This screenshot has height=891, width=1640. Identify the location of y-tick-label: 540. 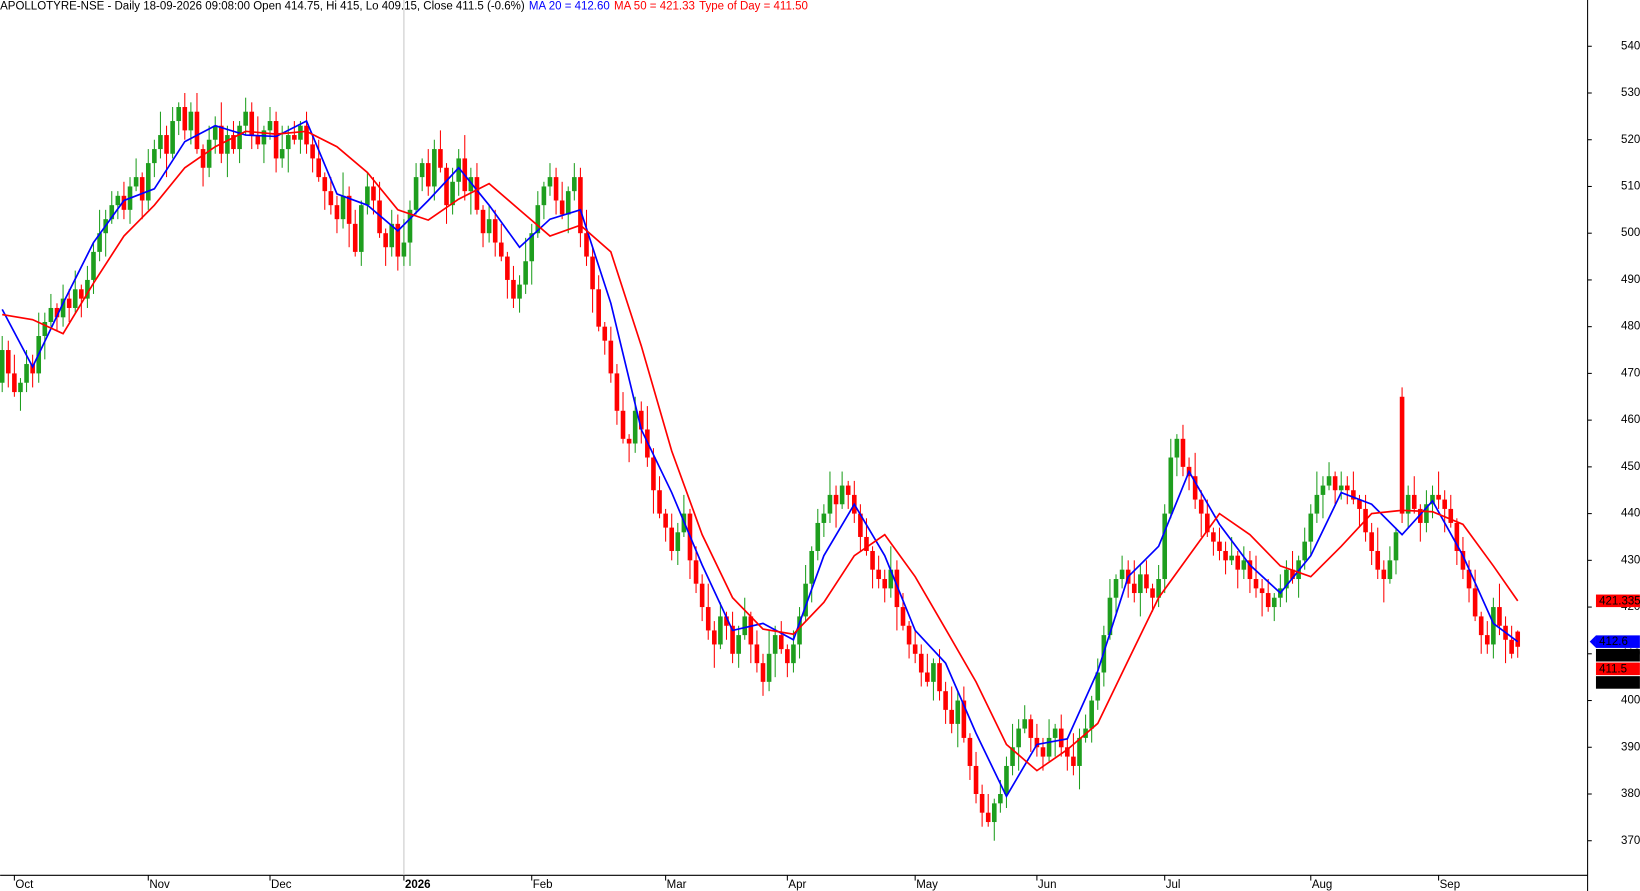
(1630, 46).